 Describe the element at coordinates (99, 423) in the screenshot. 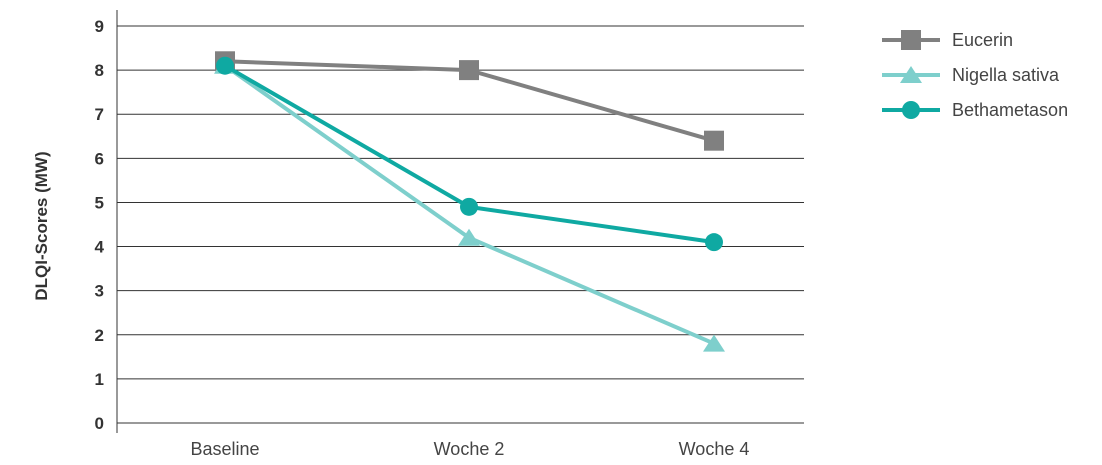

I see `y-tick-label: 0` at that location.